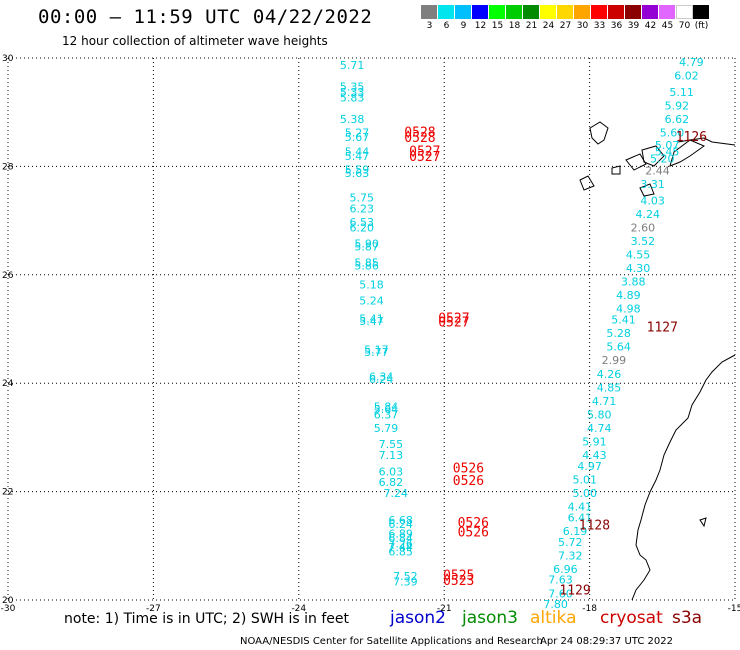 The image size is (740, 650). What do you see at coordinates (371, 284) in the screenshot?
I see `wave-height-value: 5.18` at bounding box center [371, 284].